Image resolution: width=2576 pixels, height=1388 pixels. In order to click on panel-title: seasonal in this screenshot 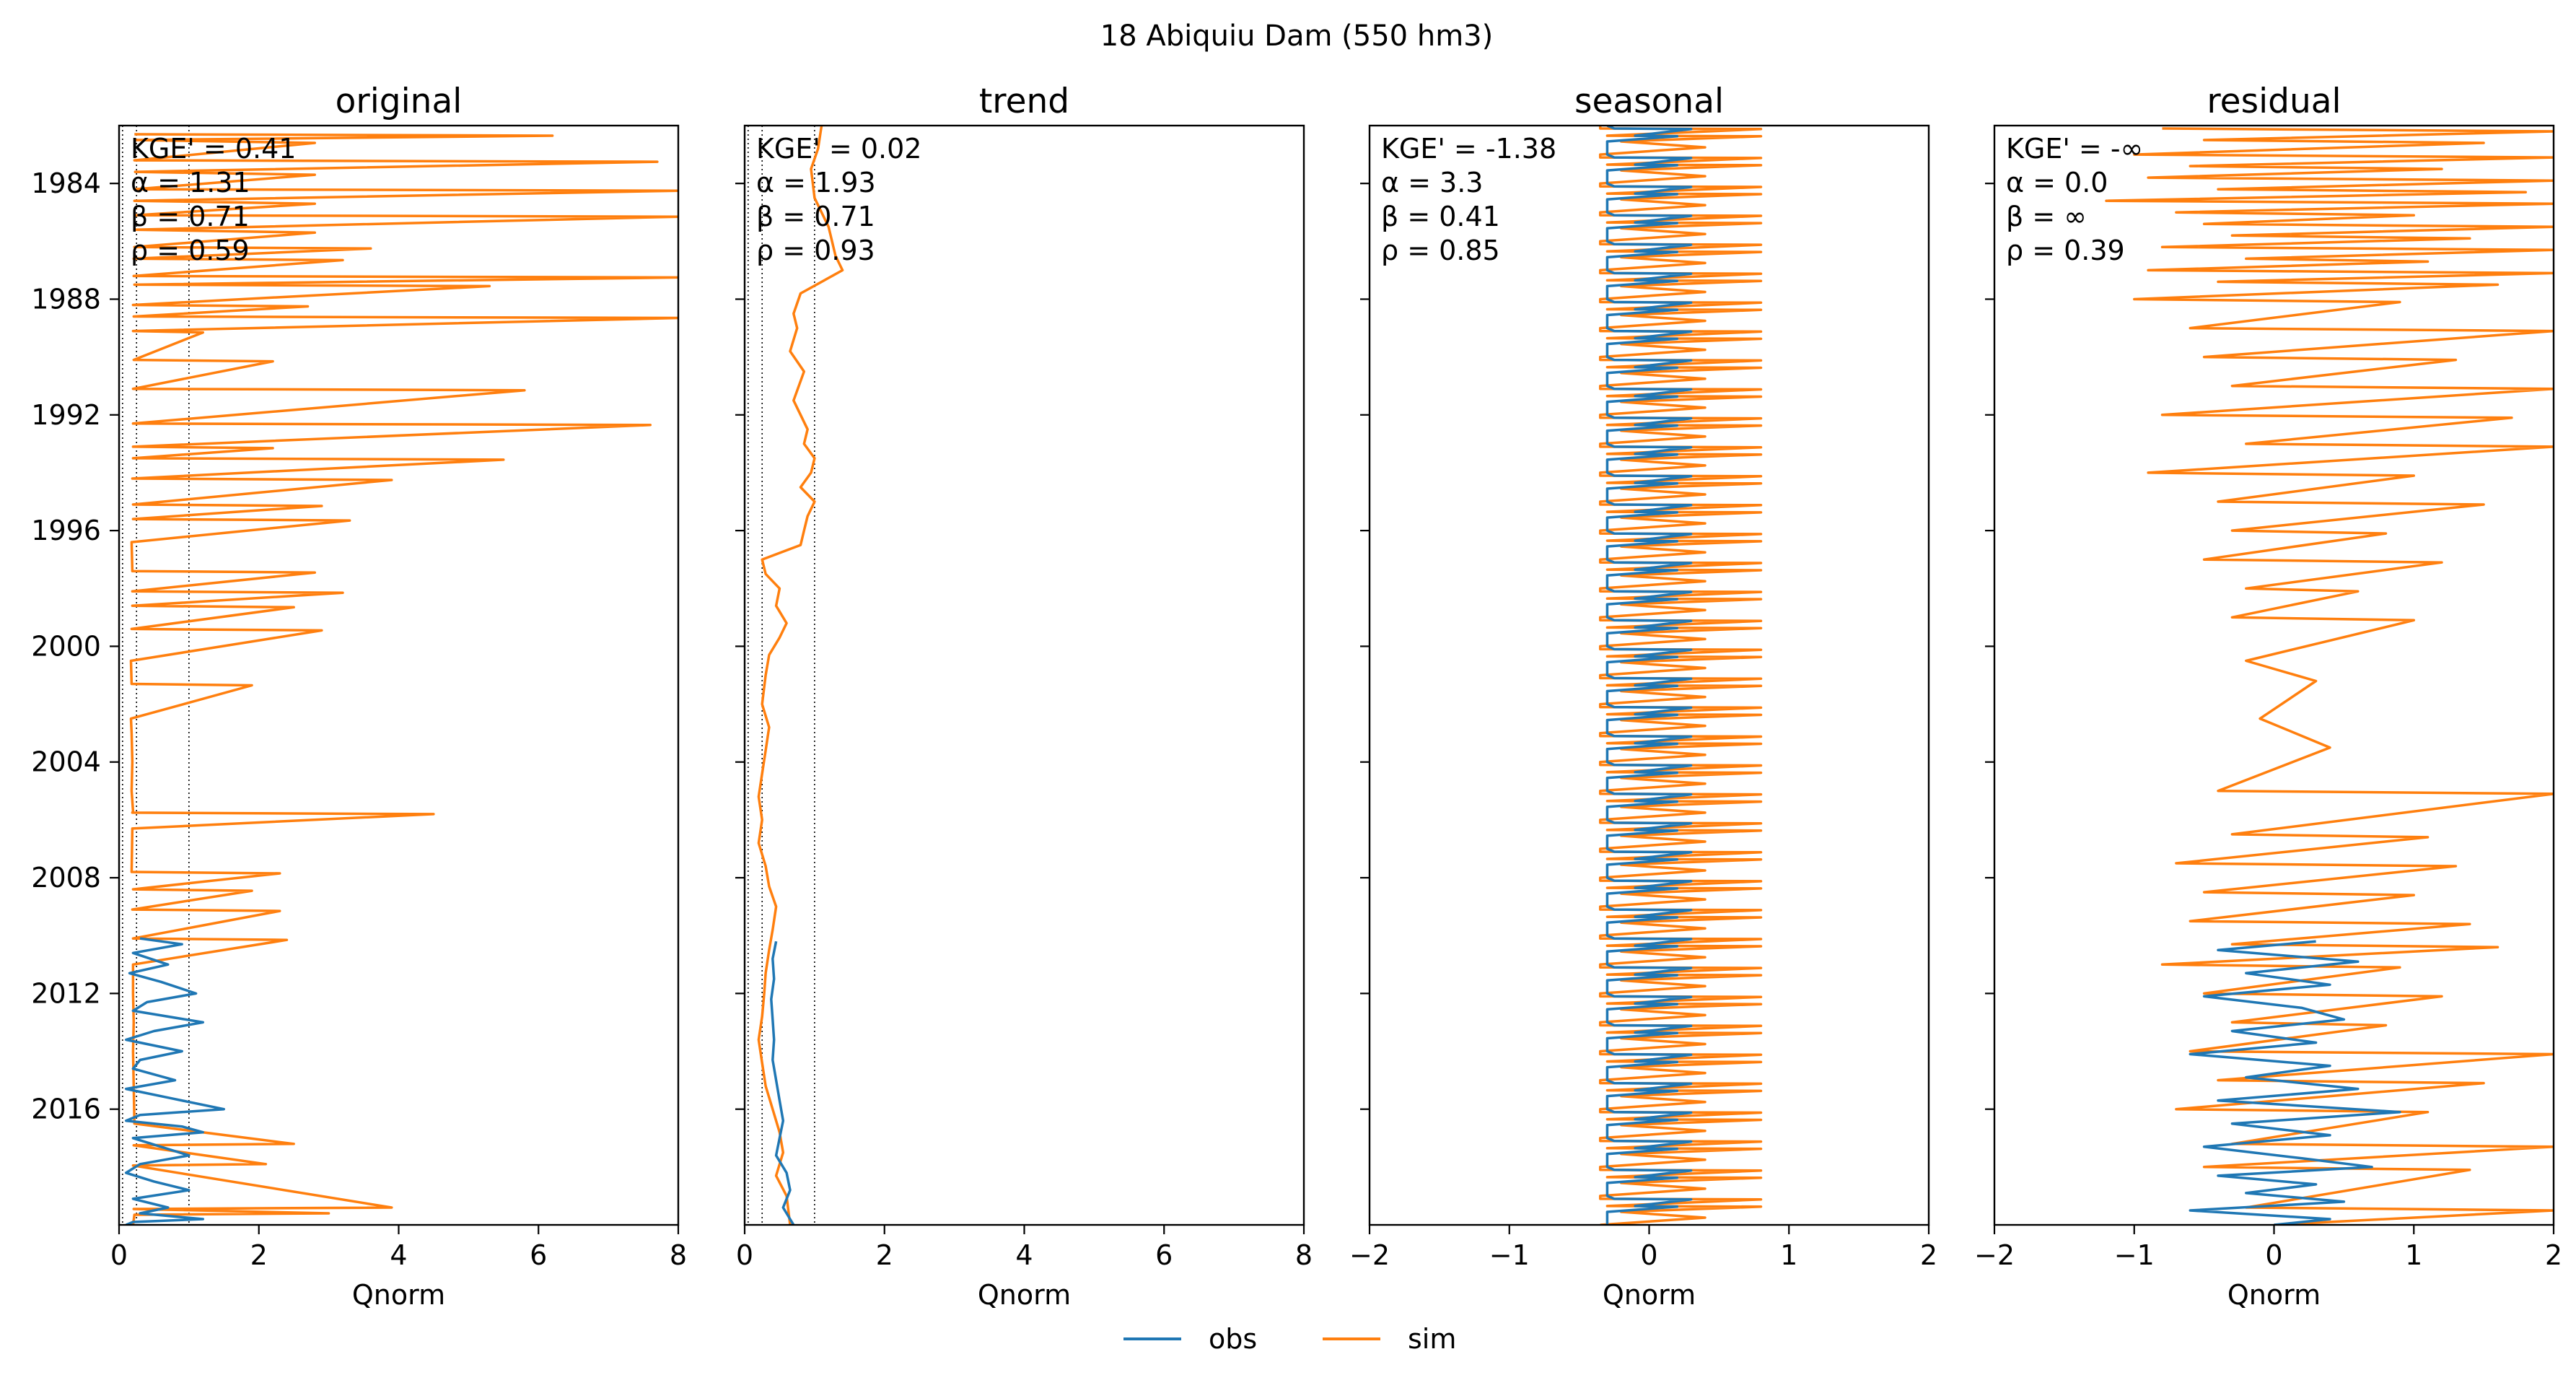, I will do `click(1649, 101)`.